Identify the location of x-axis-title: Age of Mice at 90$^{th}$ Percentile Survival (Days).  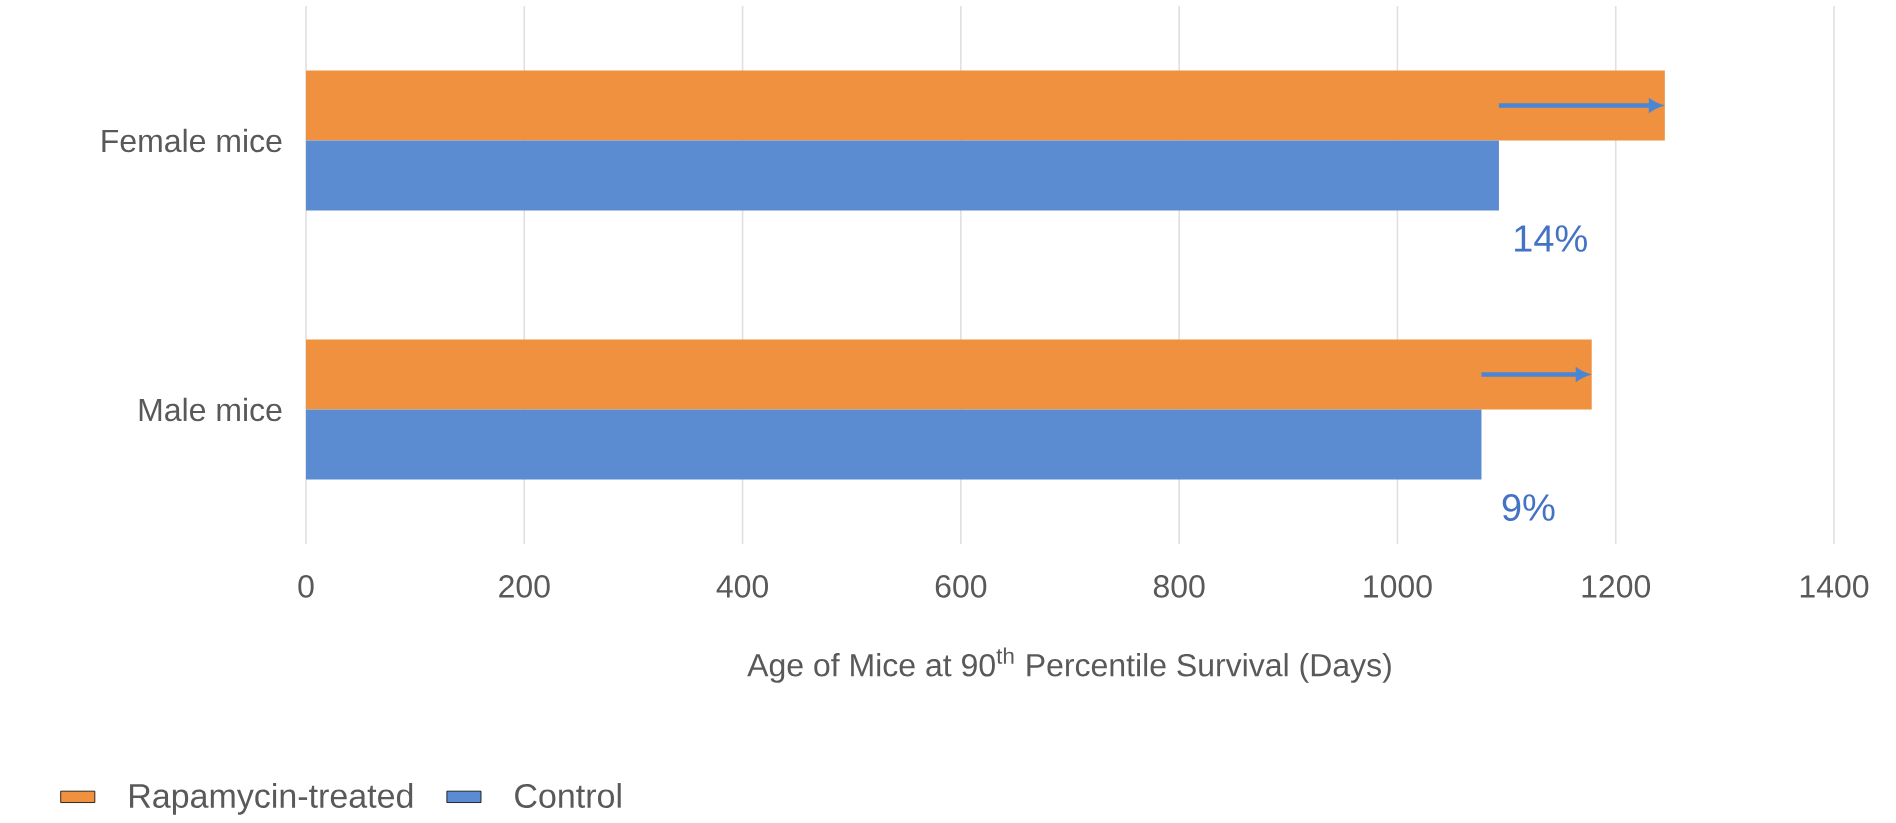
(1069, 665).